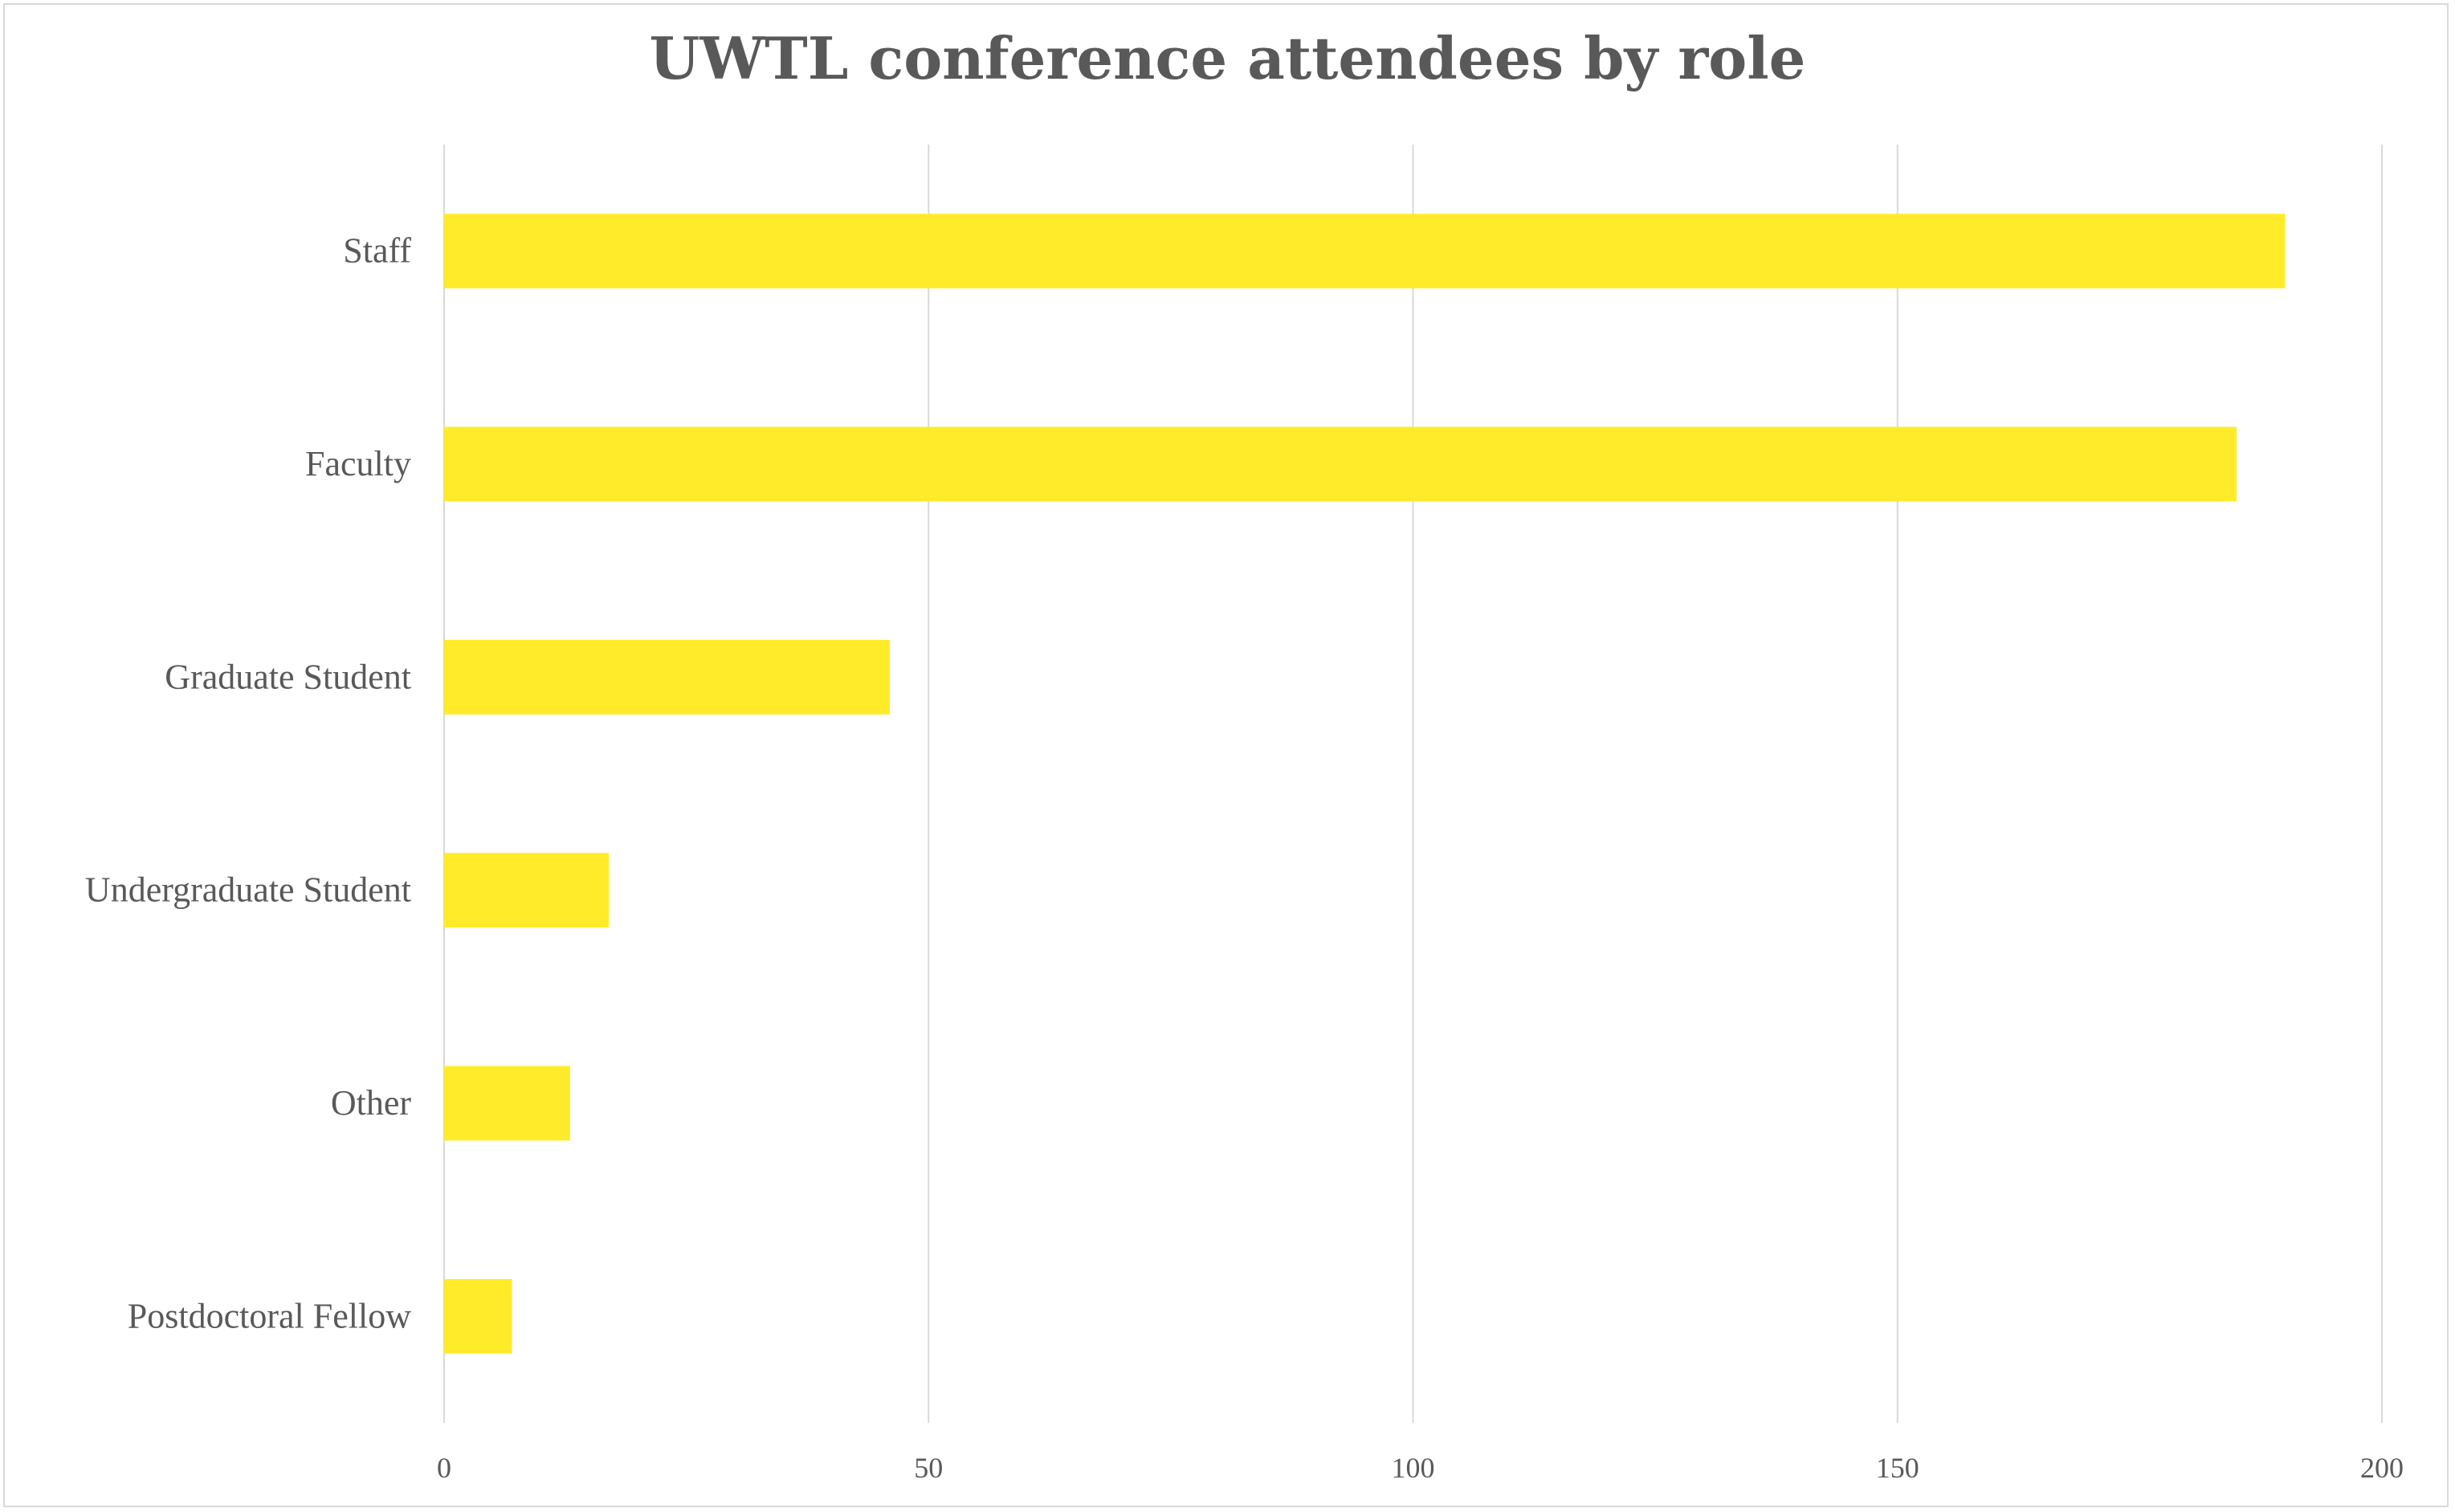 The image size is (2455, 1512). What do you see at coordinates (288, 677) in the screenshot?
I see `category-label: Graduate Student` at bounding box center [288, 677].